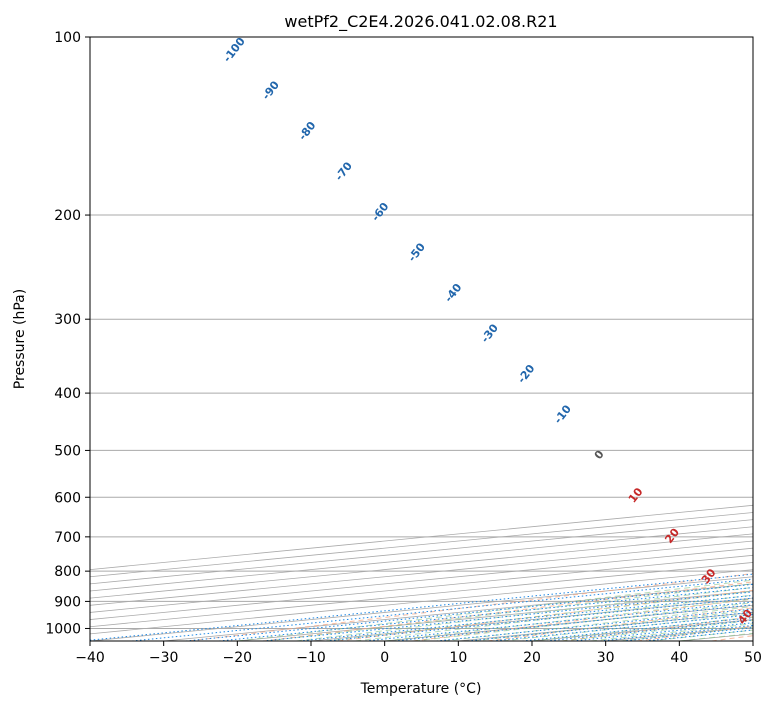 Image resolution: width=775 pixels, height=708 pixels. I want to click on dry-adiabat-label: -60, so click(380, 212).